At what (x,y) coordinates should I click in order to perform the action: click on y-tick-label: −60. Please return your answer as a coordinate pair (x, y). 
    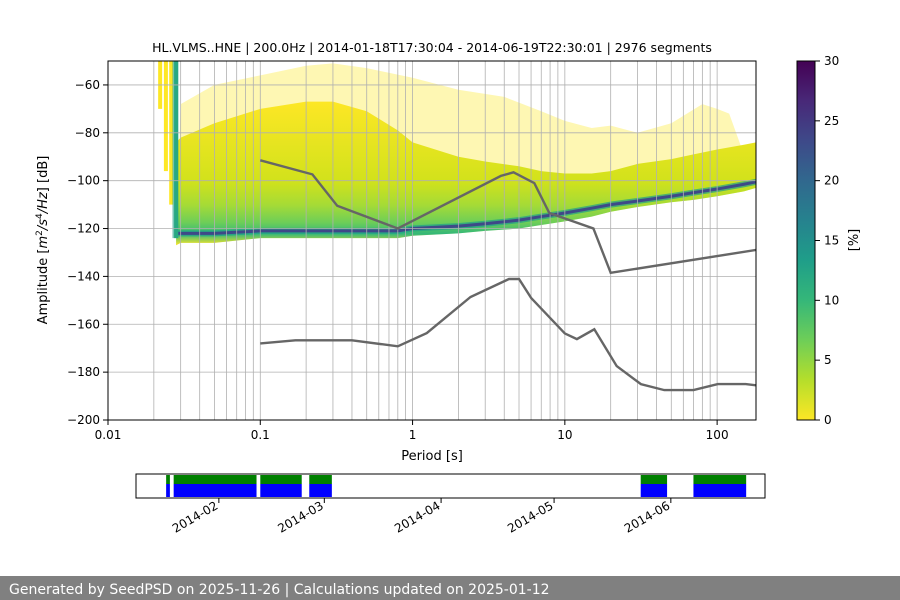
    Looking at the image, I should click on (87, 85).